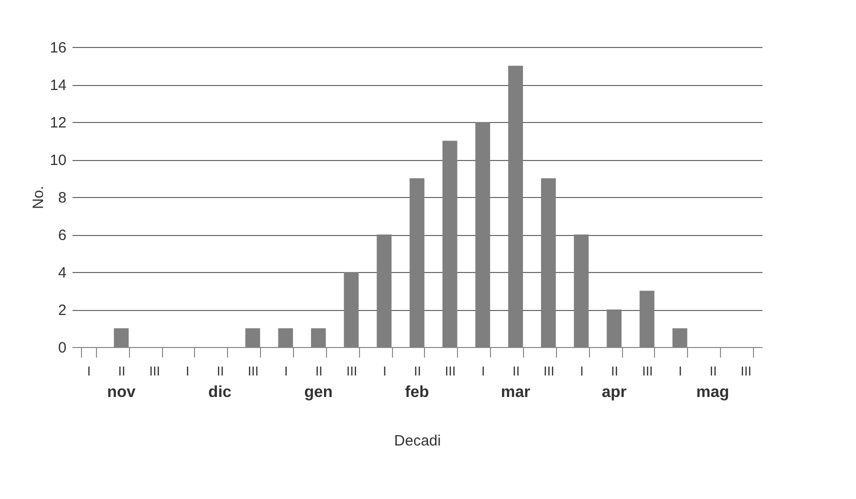  I want to click on text: mar, so click(515, 392).